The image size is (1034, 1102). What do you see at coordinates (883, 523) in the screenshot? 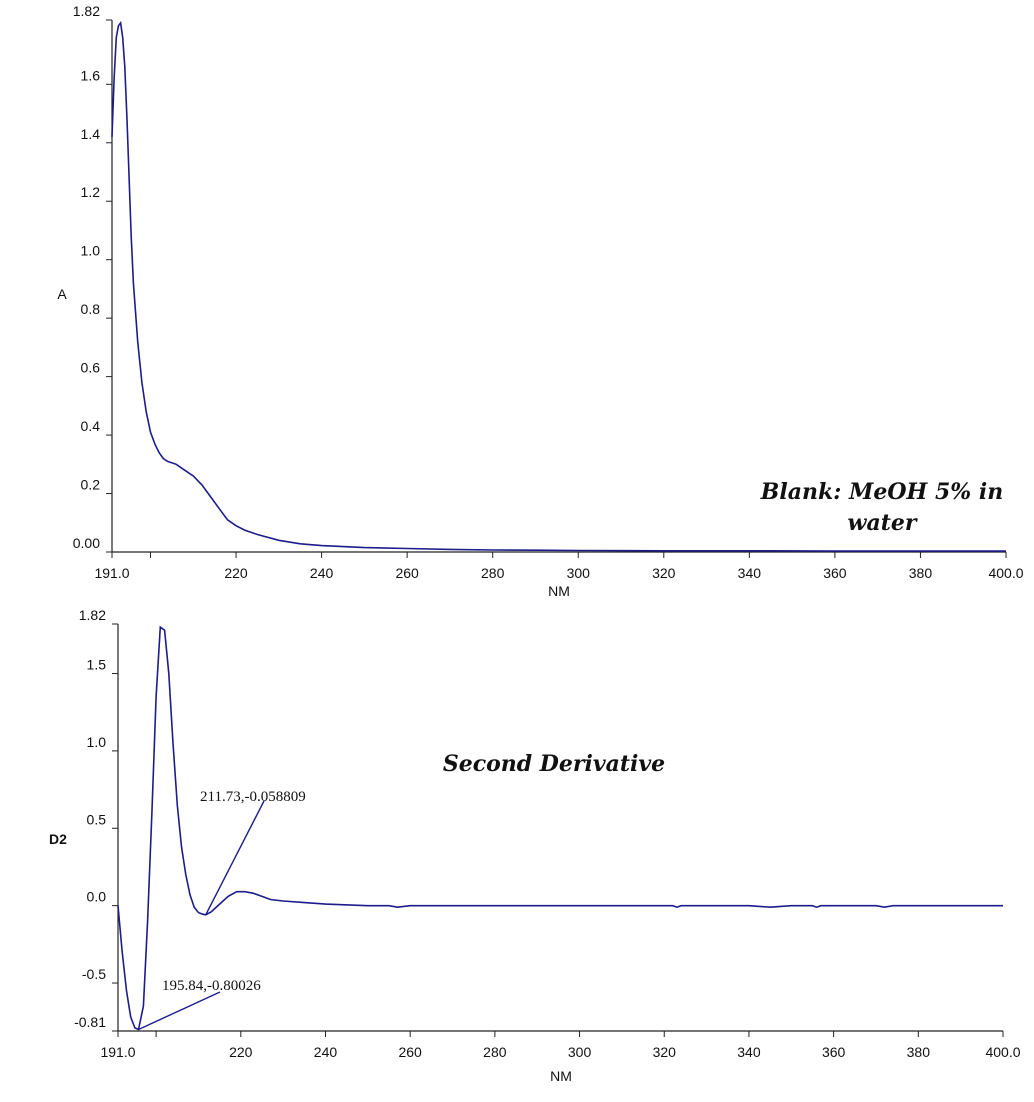
I see `chart-title: water` at bounding box center [883, 523].